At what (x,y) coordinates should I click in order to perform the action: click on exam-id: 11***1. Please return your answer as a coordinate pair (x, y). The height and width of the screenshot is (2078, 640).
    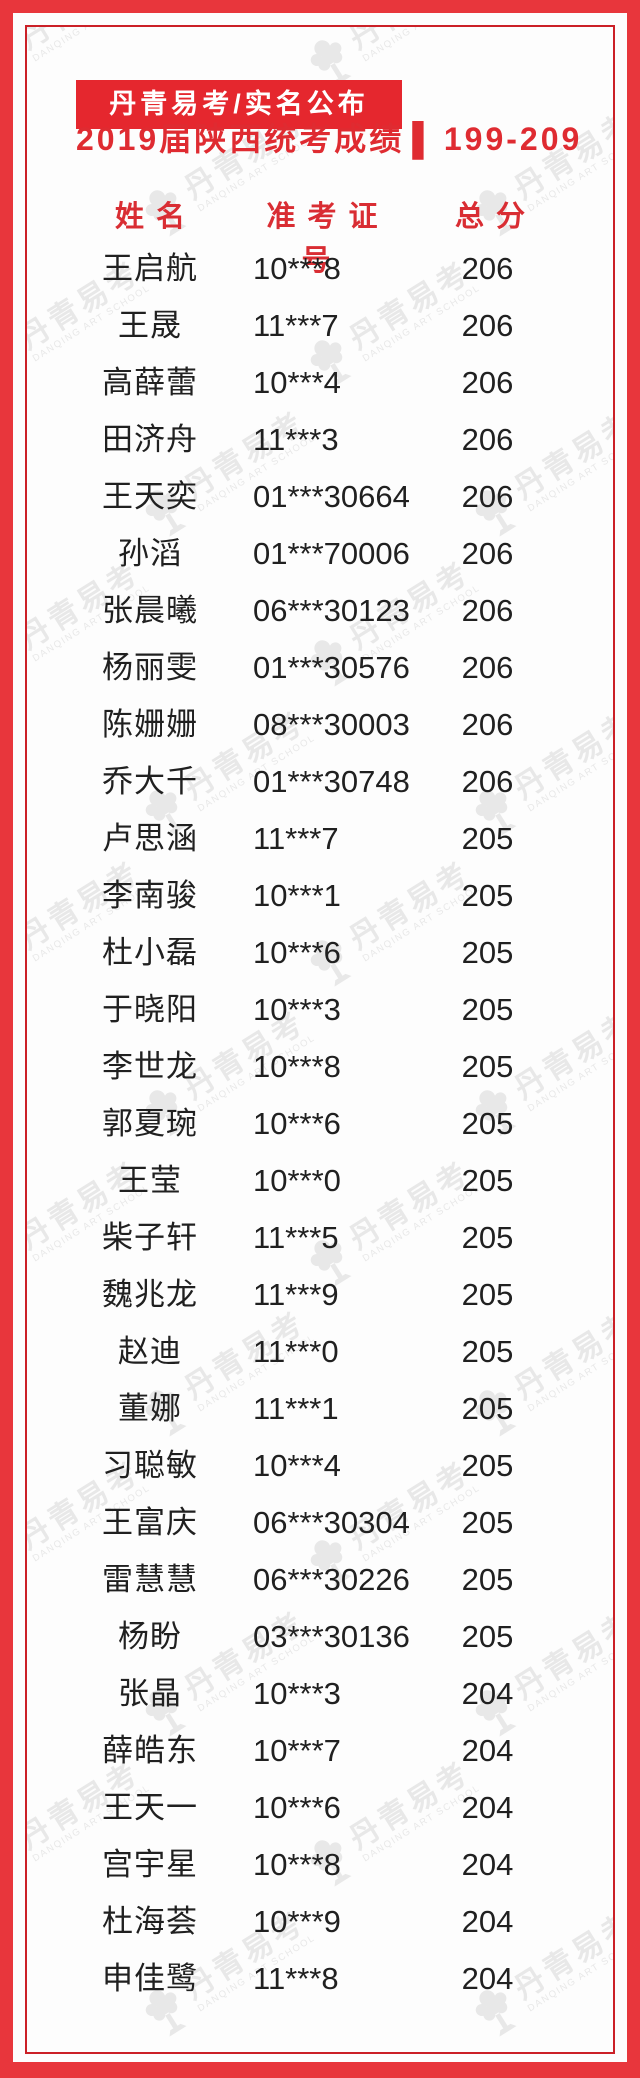
    Looking at the image, I should click on (296, 1408).